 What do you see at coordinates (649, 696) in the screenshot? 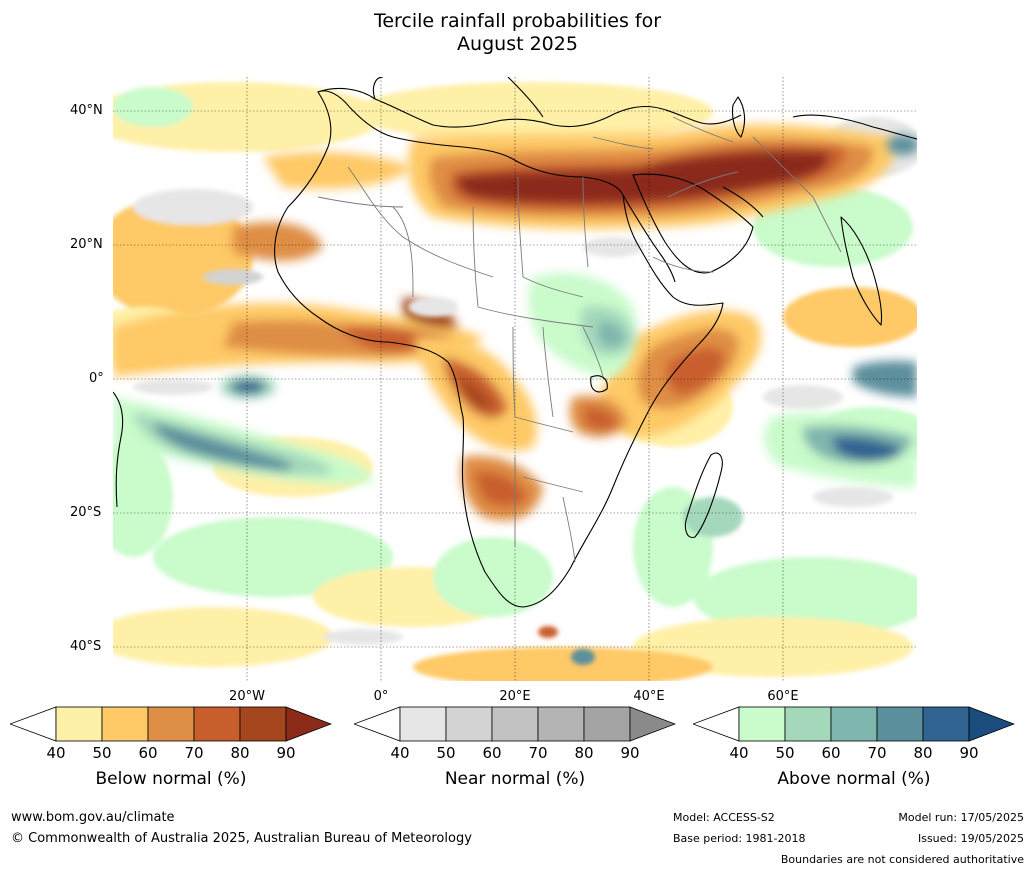
I see `lon-label-40e: 40°E` at bounding box center [649, 696].